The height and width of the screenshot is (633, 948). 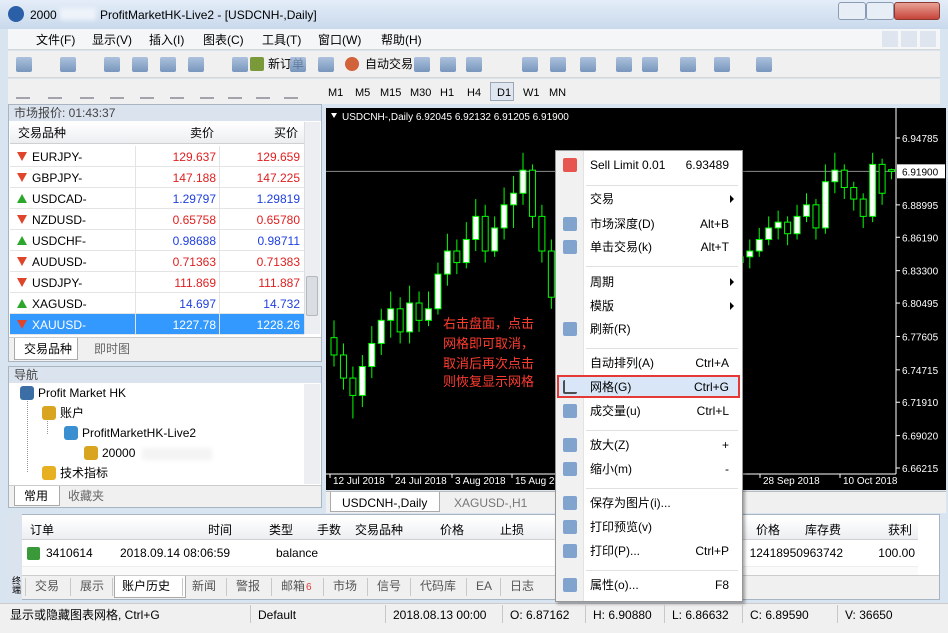 What do you see at coordinates (664, 614) in the screenshot?
I see `status-divider` at bounding box center [664, 614].